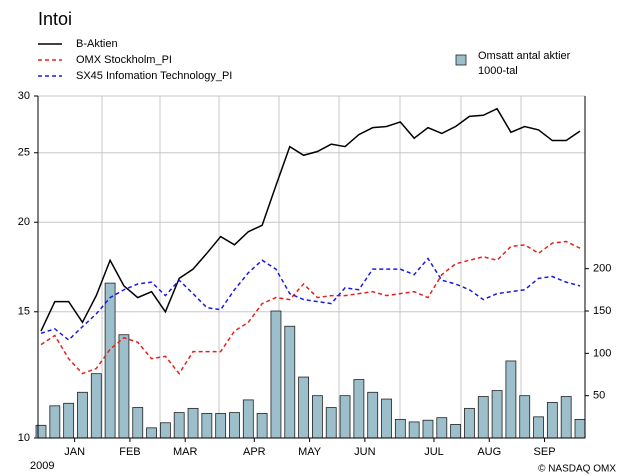 Image resolution: width=622 pixels, height=476 pixels. Describe the element at coordinates (24, 222) in the screenshot. I see `y-tick-label: 20` at that location.